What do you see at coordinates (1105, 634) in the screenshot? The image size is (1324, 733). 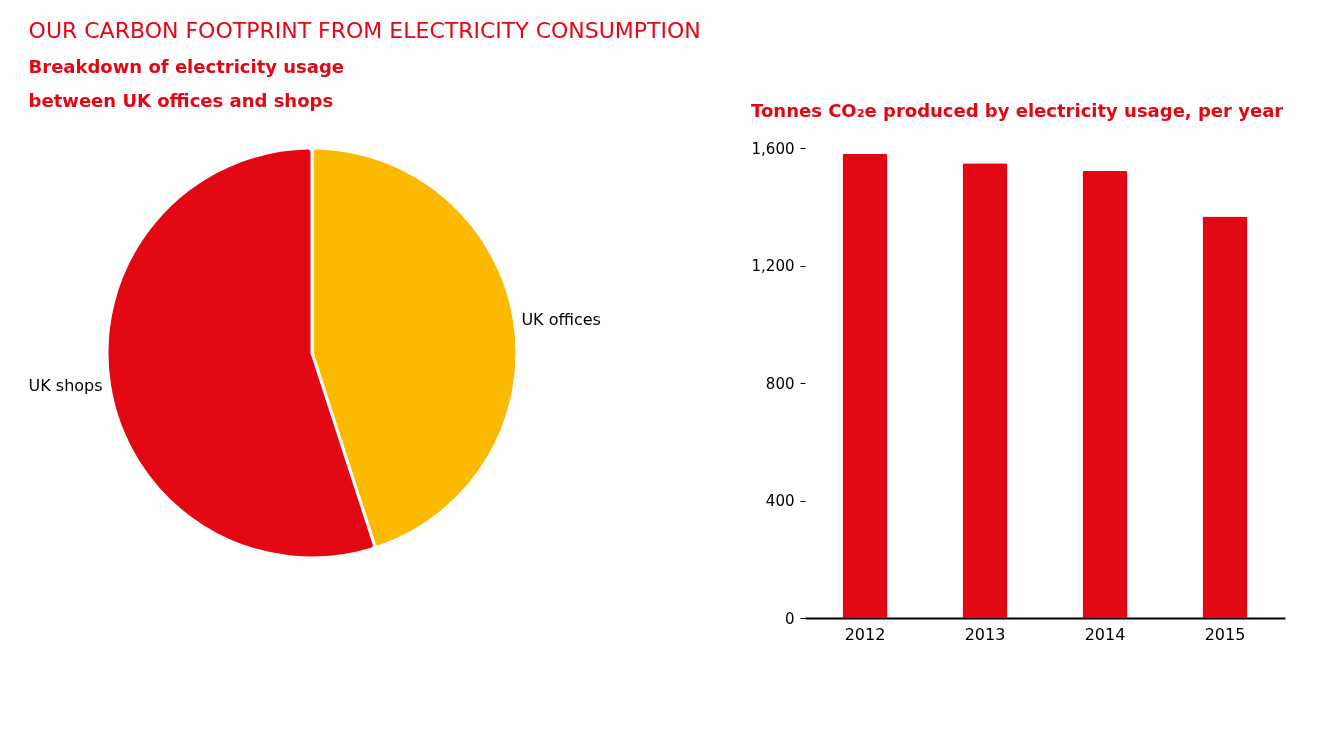 I see `x-tick-label: 2014` at bounding box center [1105, 634].